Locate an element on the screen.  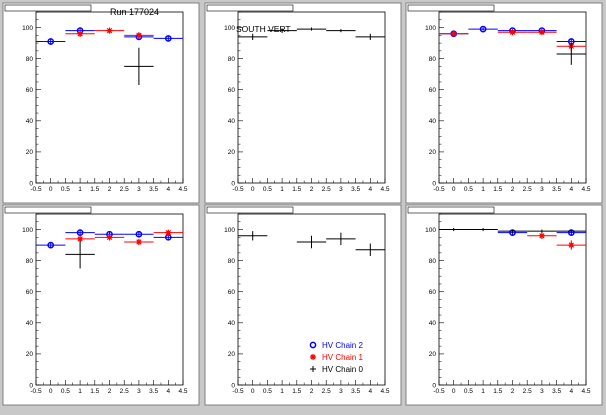
legend-label: HV Chain 1 is located at coordinates (342, 357).